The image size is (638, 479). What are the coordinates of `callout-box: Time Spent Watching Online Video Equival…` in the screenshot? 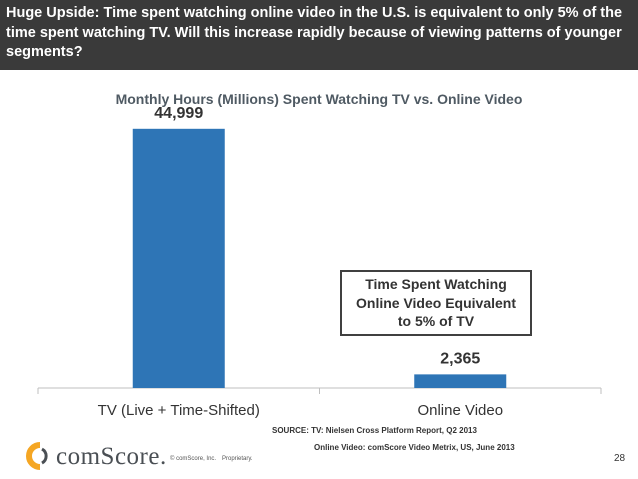 It's located at (436, 303).